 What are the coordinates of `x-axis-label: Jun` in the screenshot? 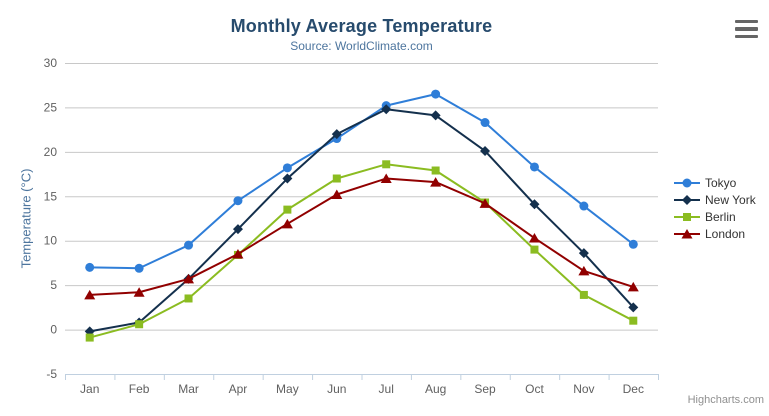 It's located at (336, 389).